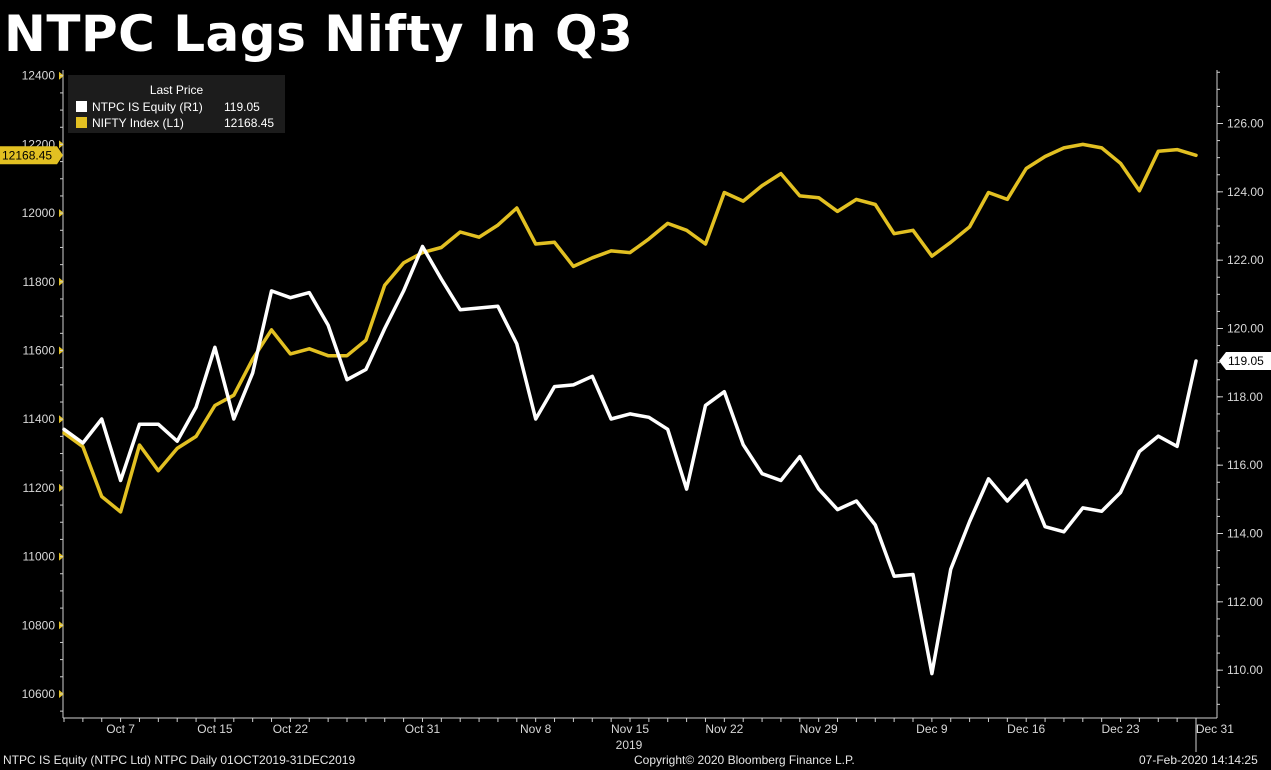 This screenshot has width=1271, height=770. What do you see at coordinates (39, 213) in the screenshot?
I see `left-tick-label: 12000` at bounding box center [39, 213].